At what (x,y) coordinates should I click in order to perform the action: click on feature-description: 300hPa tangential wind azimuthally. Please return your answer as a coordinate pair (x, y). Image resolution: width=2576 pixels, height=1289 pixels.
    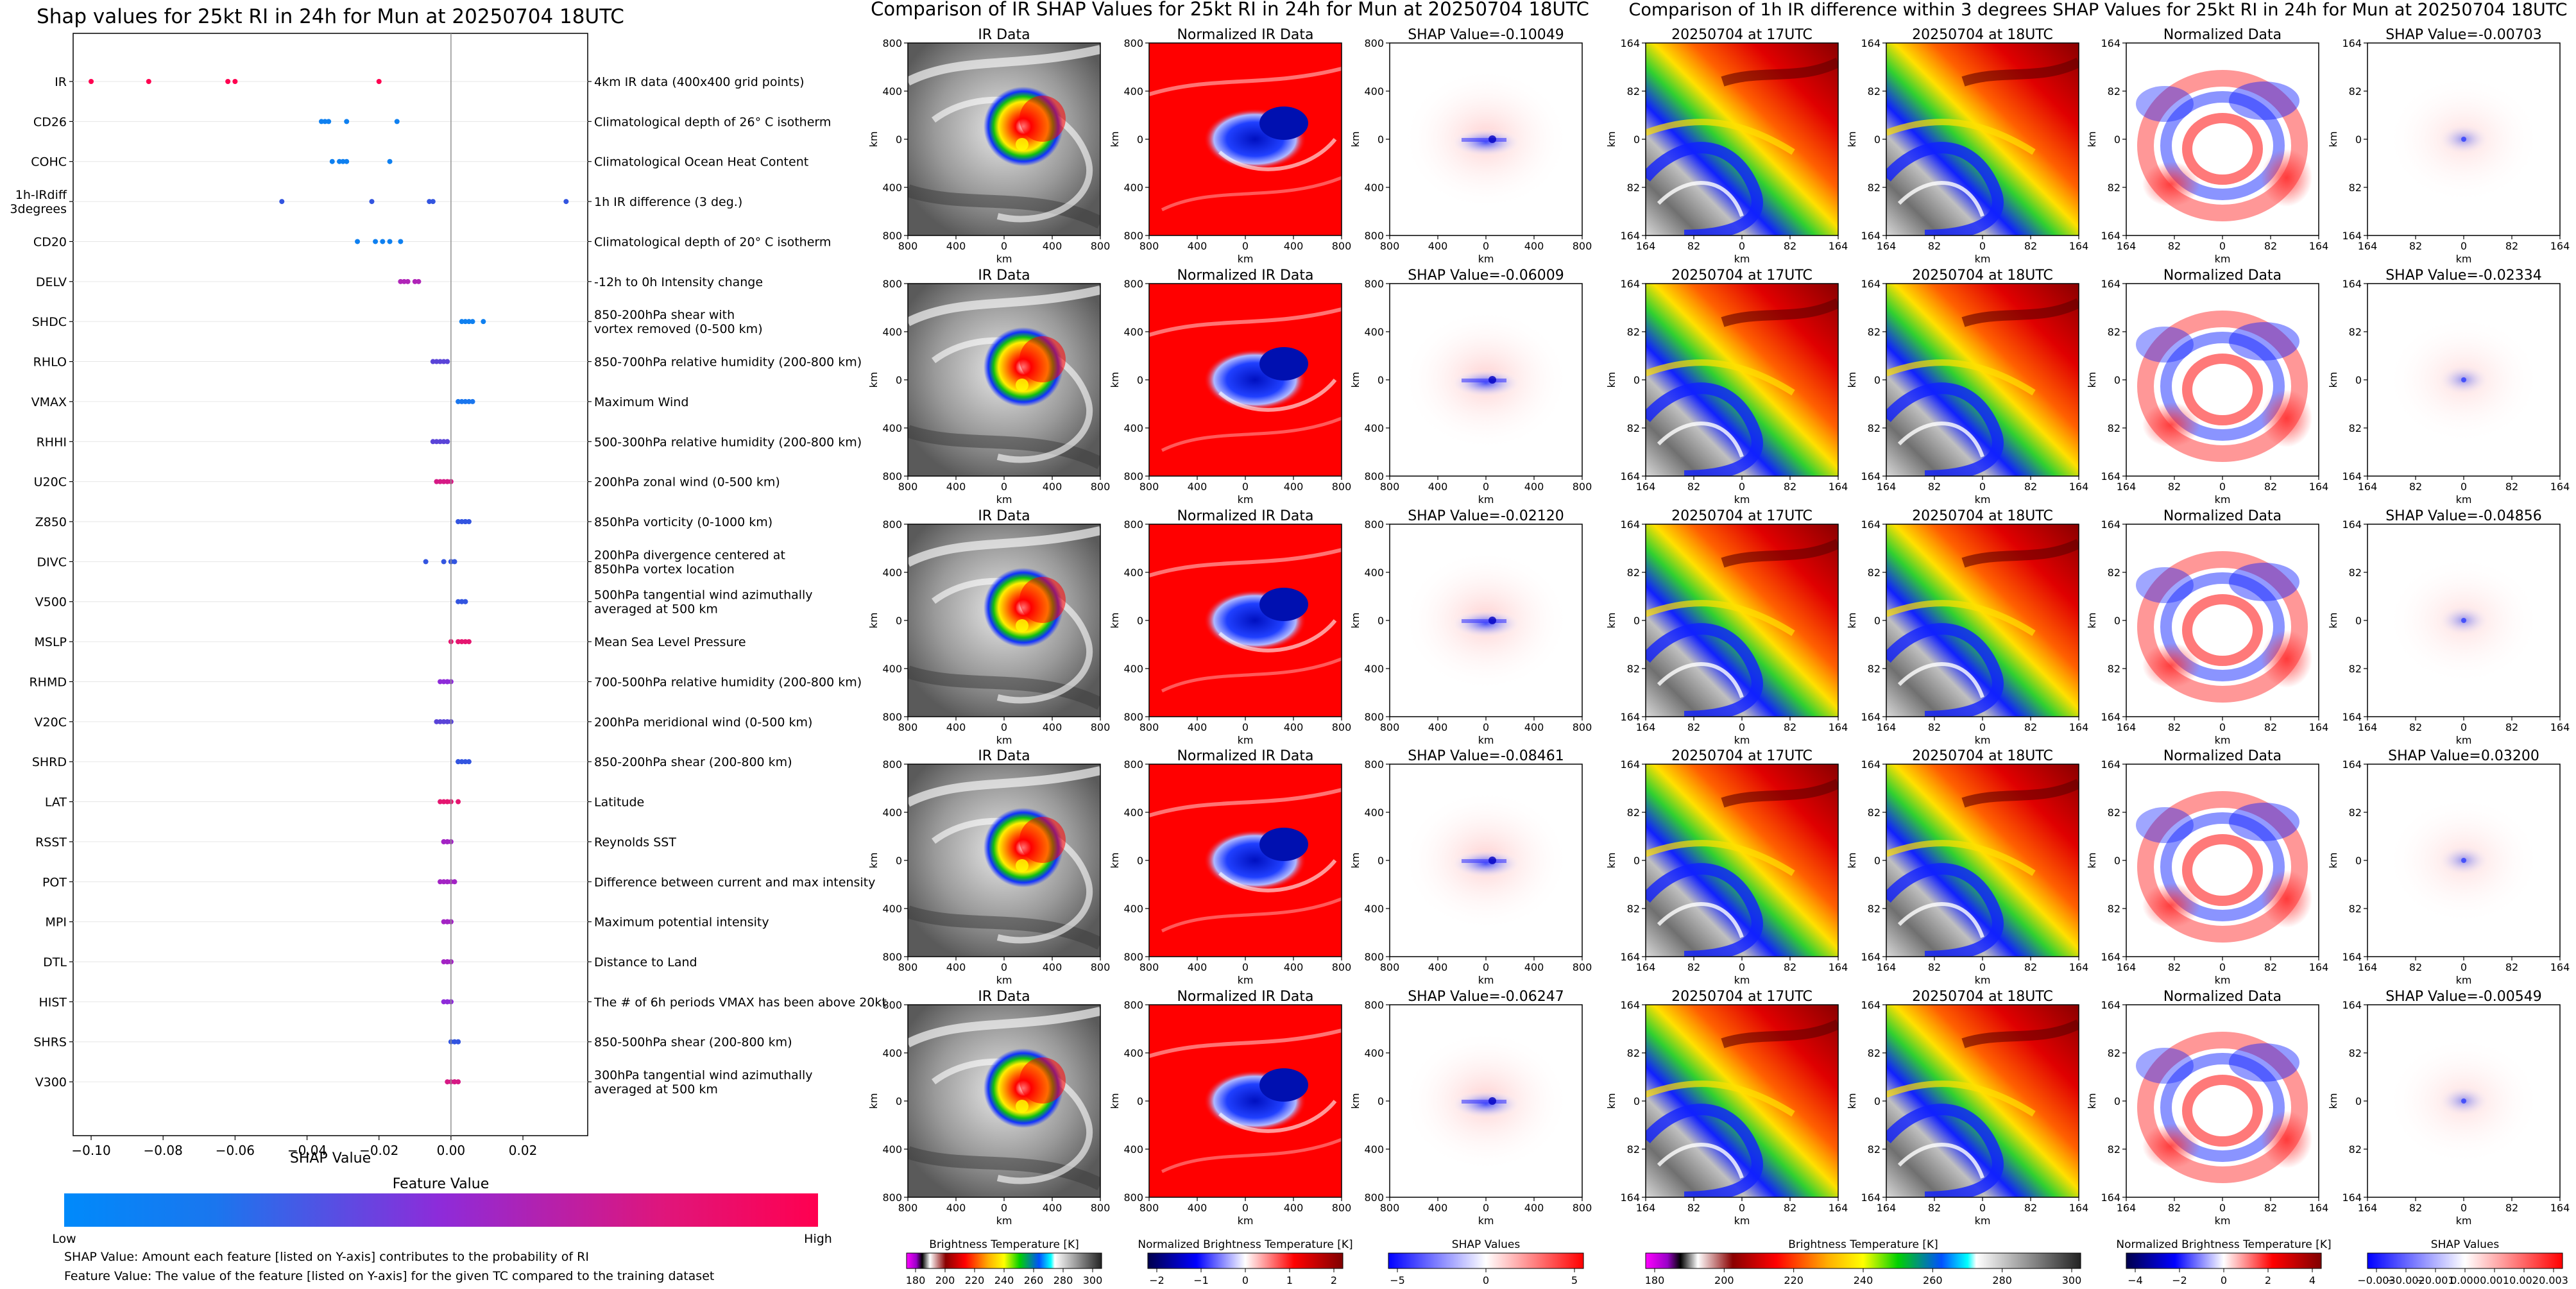
    Looking at the image, I should click on (703, 1075).